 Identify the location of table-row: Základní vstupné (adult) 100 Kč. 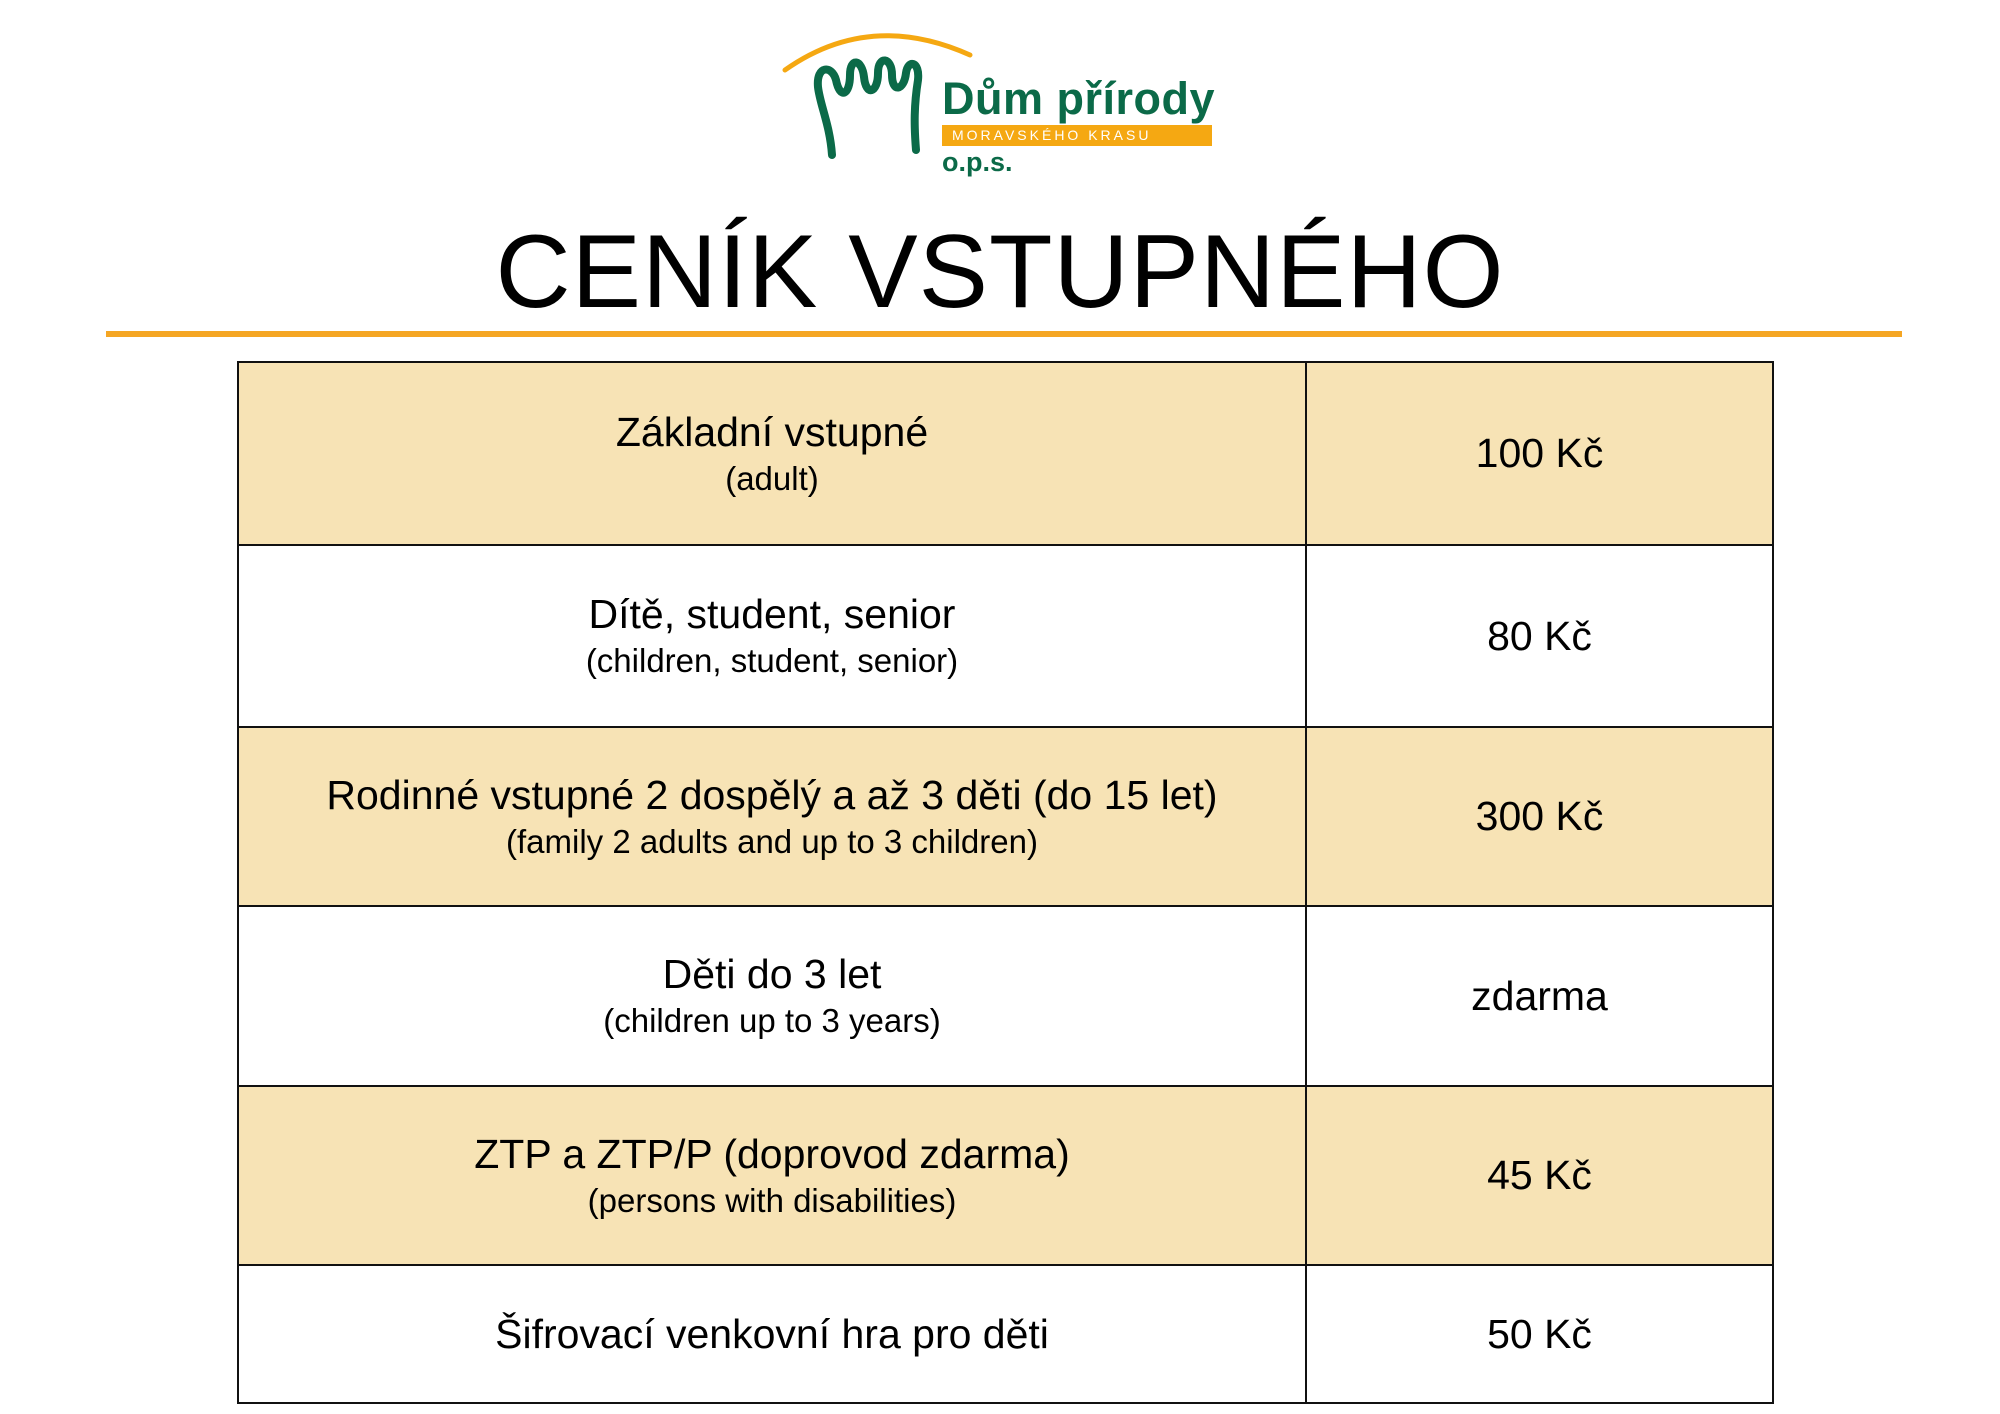
(1005, 453).